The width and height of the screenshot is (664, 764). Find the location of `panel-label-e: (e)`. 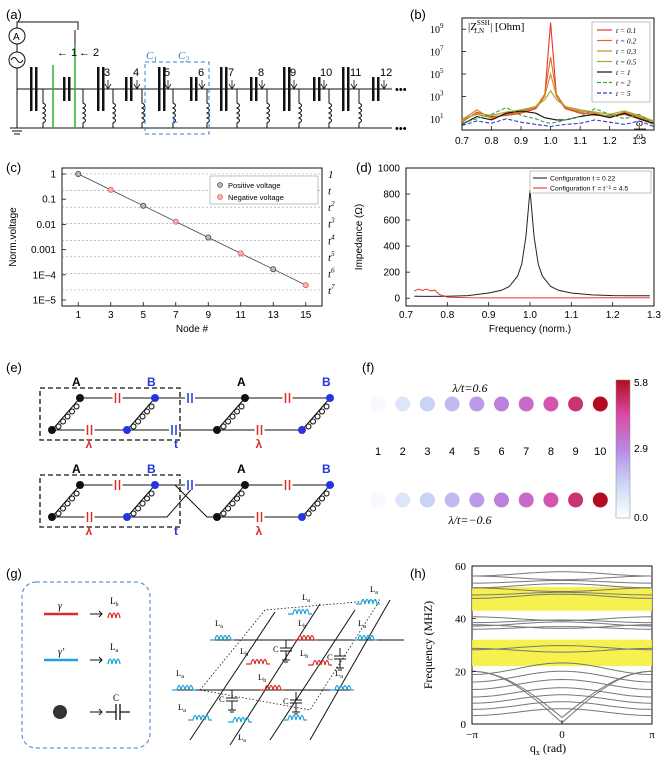

panel-label-e: (e) is located at coordinates (14, 367).